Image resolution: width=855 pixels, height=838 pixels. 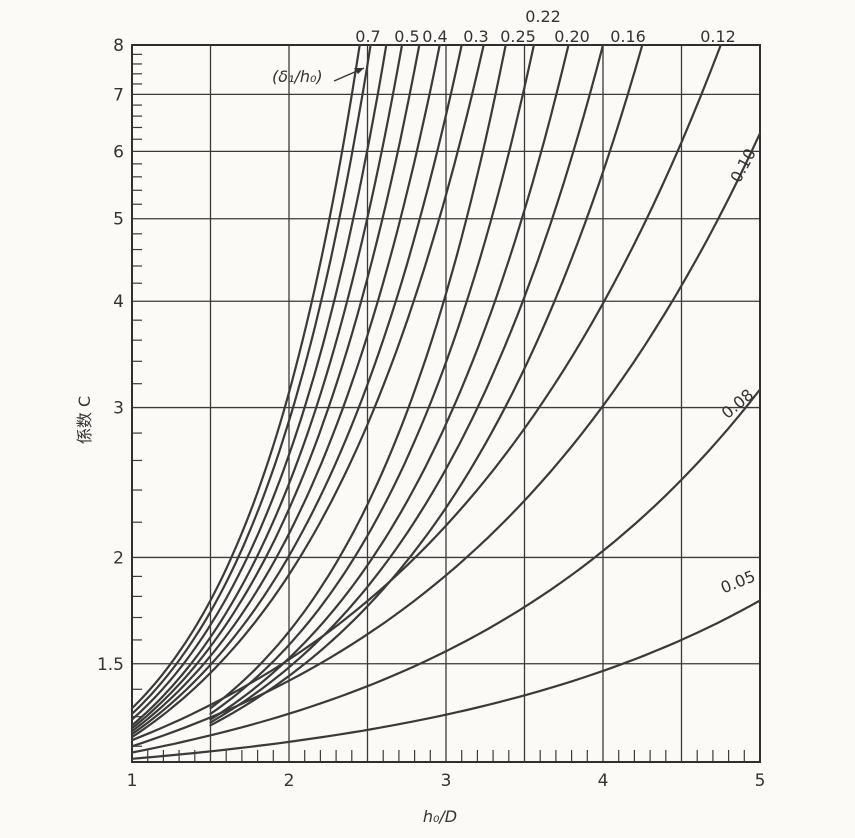 I want to click on parameter-label: (δ₁/h₀), so click(x=297, y=76).